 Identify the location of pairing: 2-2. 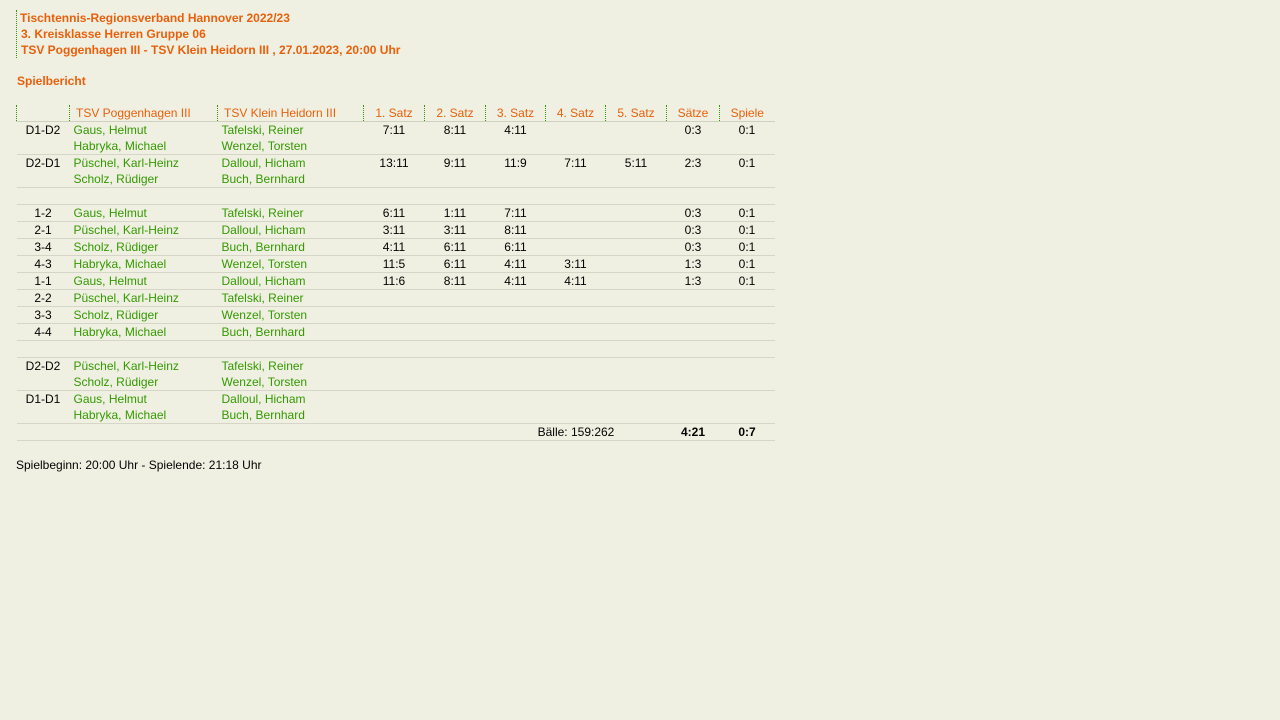
(43, 298).